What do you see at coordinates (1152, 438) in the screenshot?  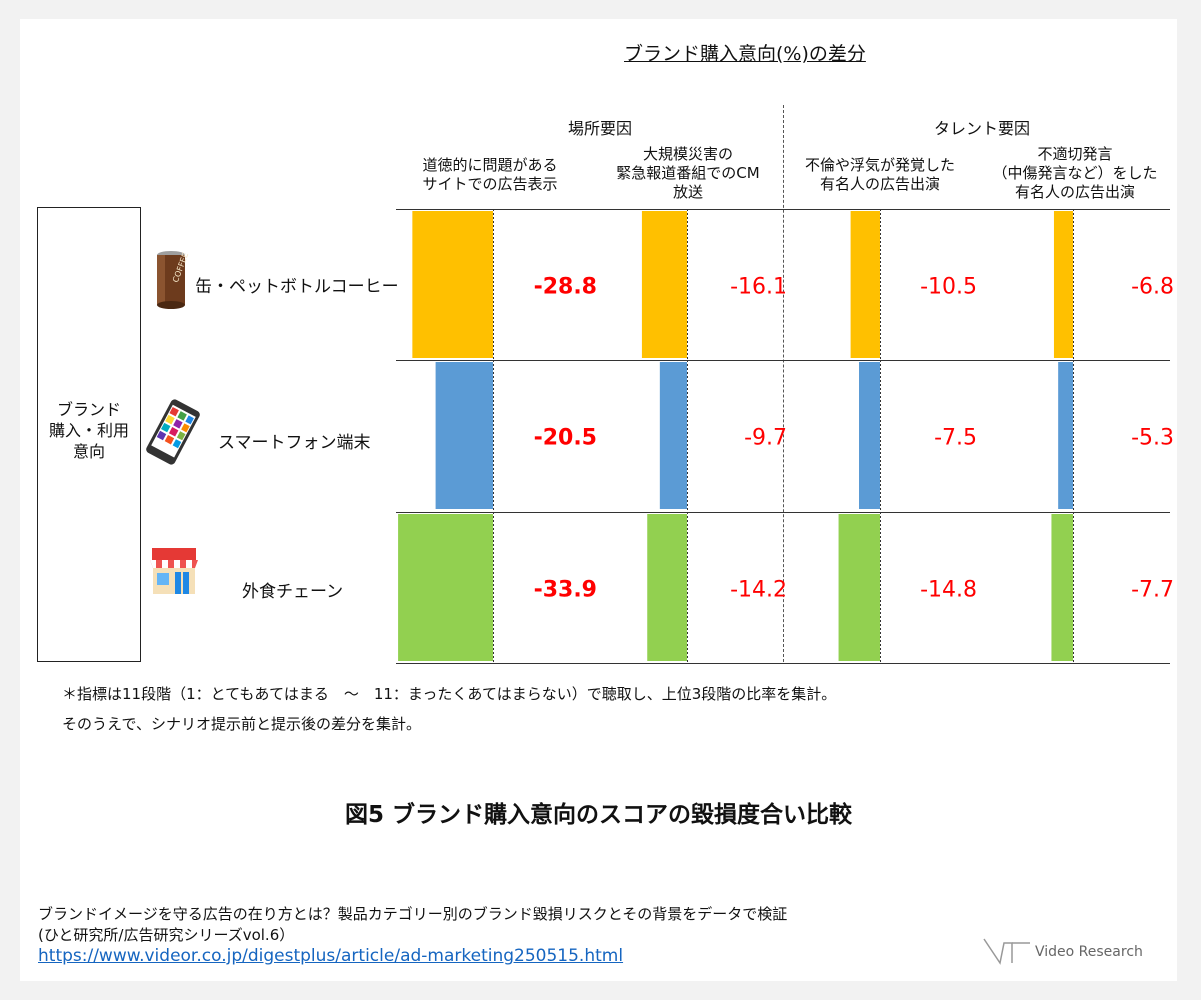 I see `data-label: -5.3` at bounding box center [1152, 438].